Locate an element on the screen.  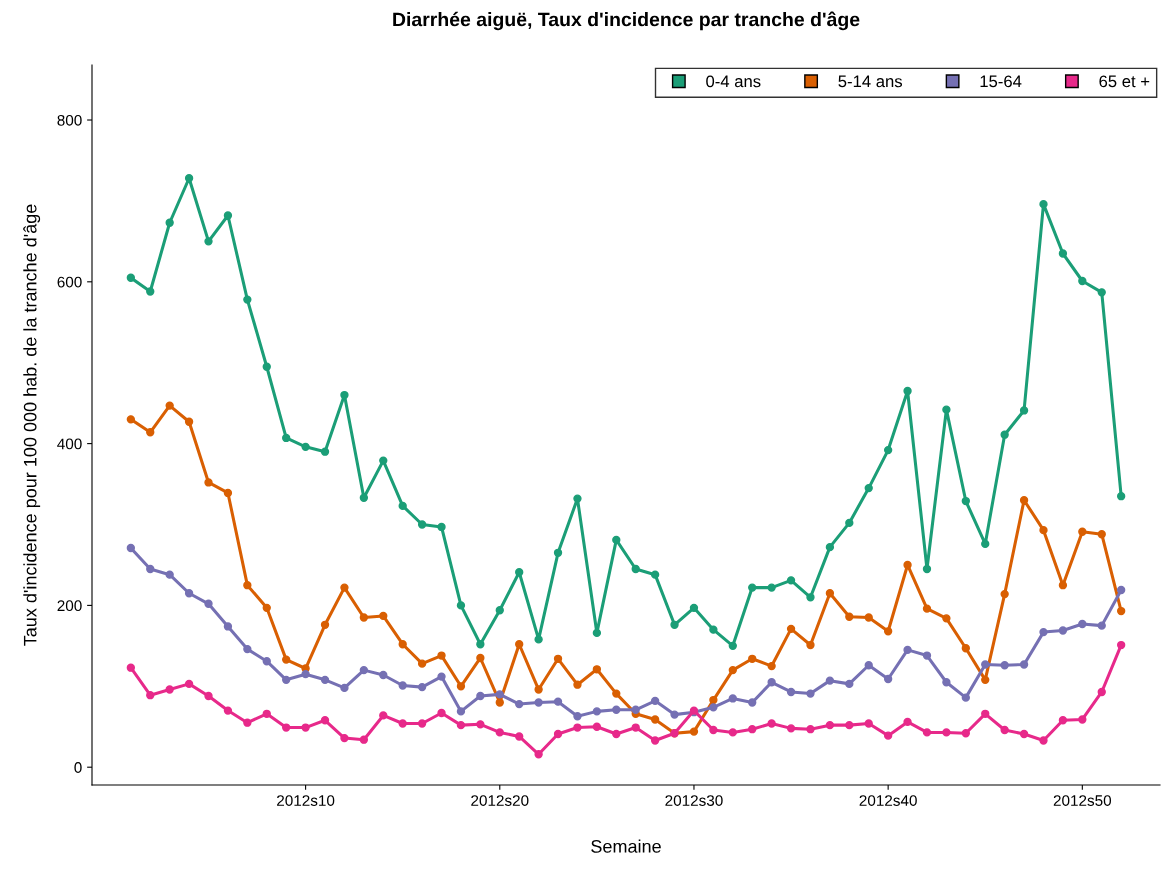
chart-title: Diarrhée aiguë, Taux d'incidence par tranche d'âge is located at coordinates (626, 21).